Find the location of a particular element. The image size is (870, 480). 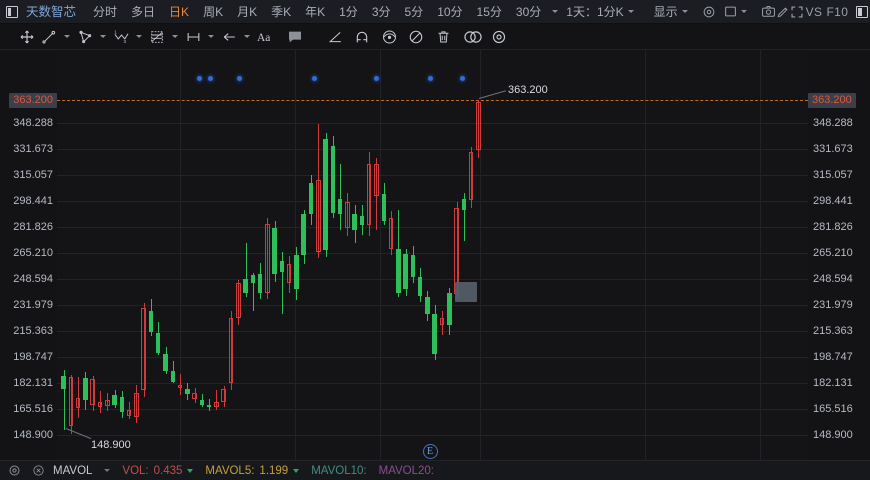

price-axis-tick-left-5: 281.826 is located at coordinates (33, 227).